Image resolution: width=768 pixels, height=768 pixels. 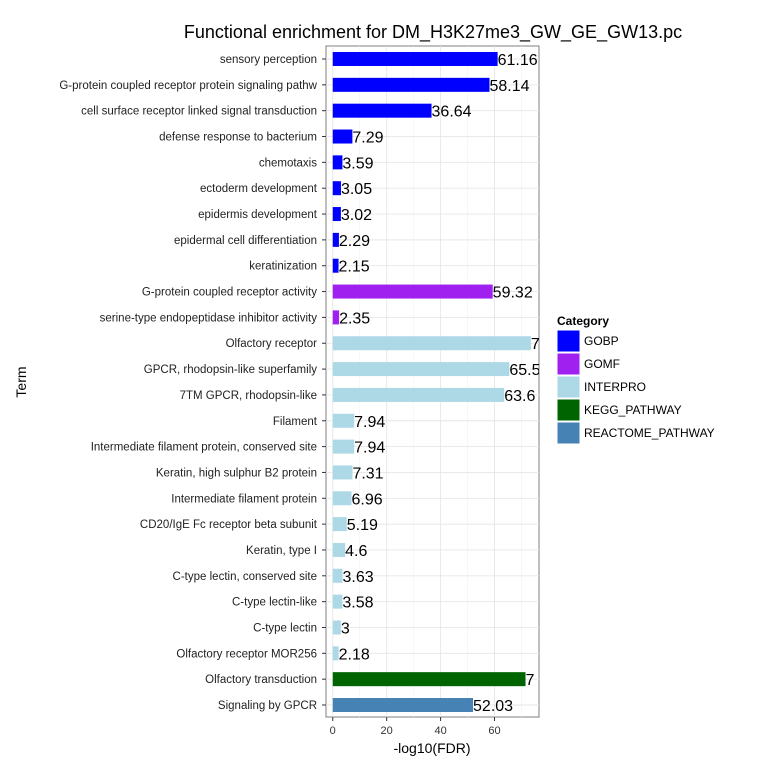 I want to click on y-tick-label: epidermis development, so click(x=258, y=215).